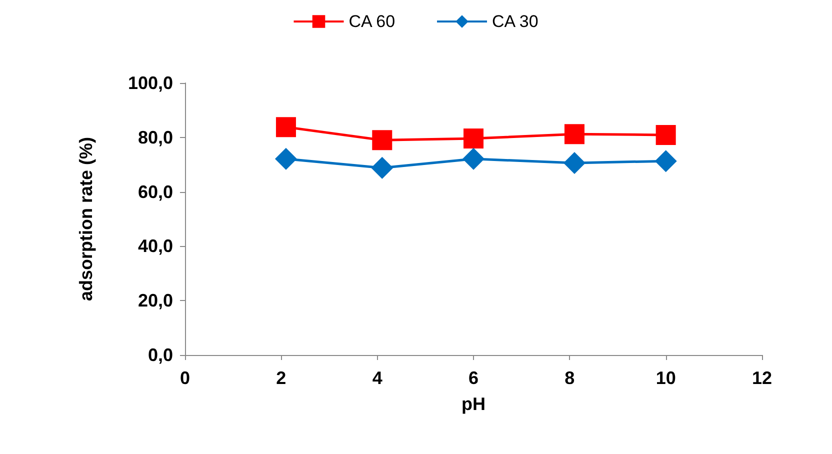 The height and width of the screenshot is (454, 832). What do you see at coordinates (474, 404) in the screenshot?
I see `x-axis-title: pH` at bounding box center [474, 404].